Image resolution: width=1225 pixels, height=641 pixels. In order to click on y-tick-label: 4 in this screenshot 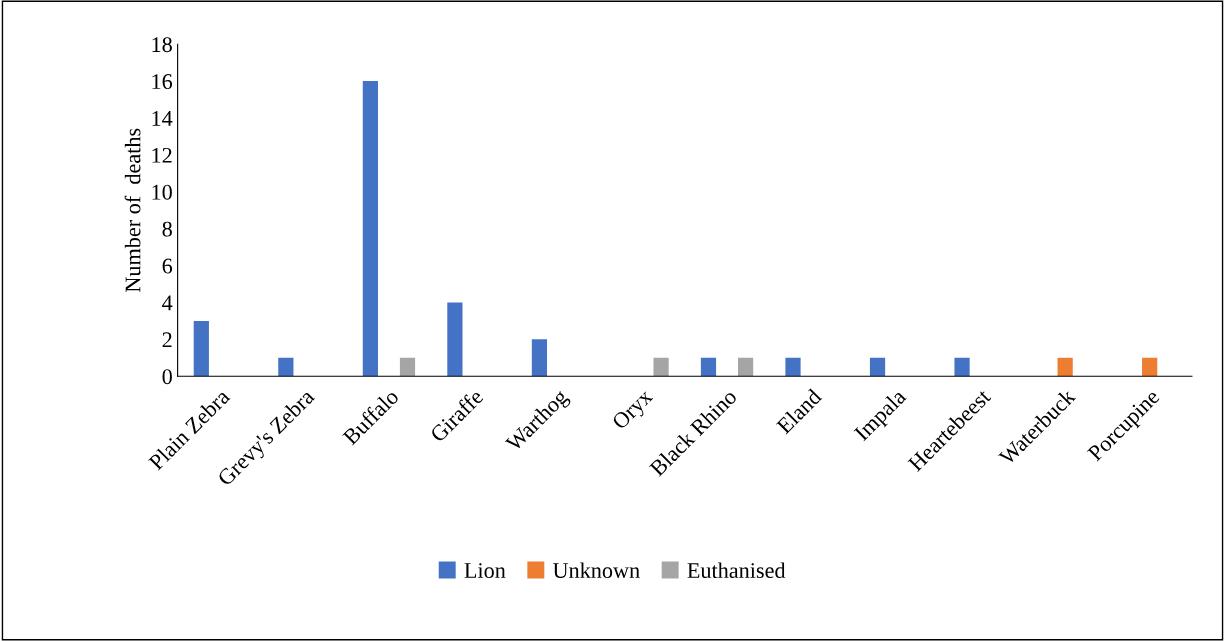, I will do `click(167, 303)`.